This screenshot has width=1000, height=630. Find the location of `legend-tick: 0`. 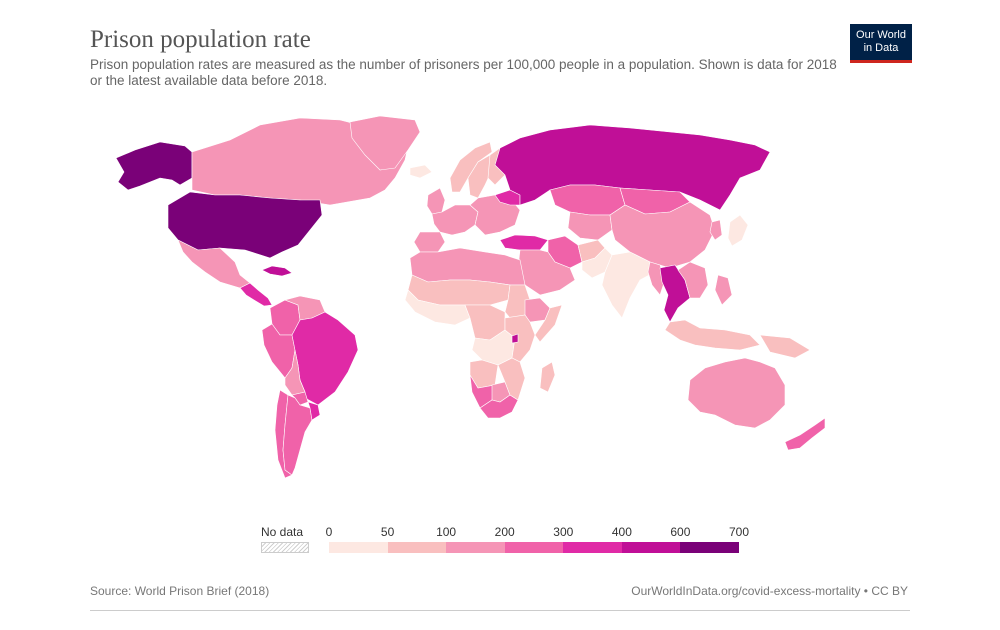

legend-tick: 0 is located at coordinates (329, 532).